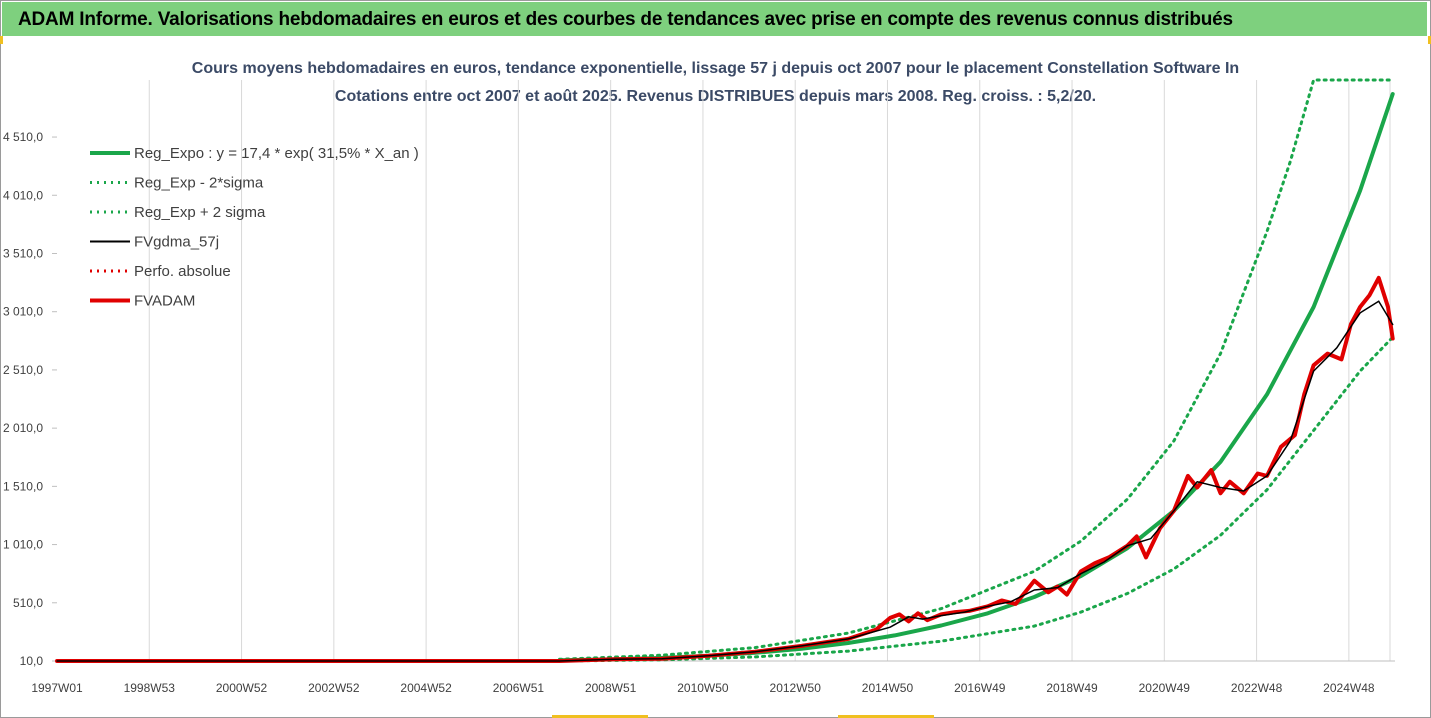 This screenshot has height=718, width=1431. Describe the element at coordinates (23, 312) in the screenshot. I see `y-tick-label: 3 010,0` at that location.